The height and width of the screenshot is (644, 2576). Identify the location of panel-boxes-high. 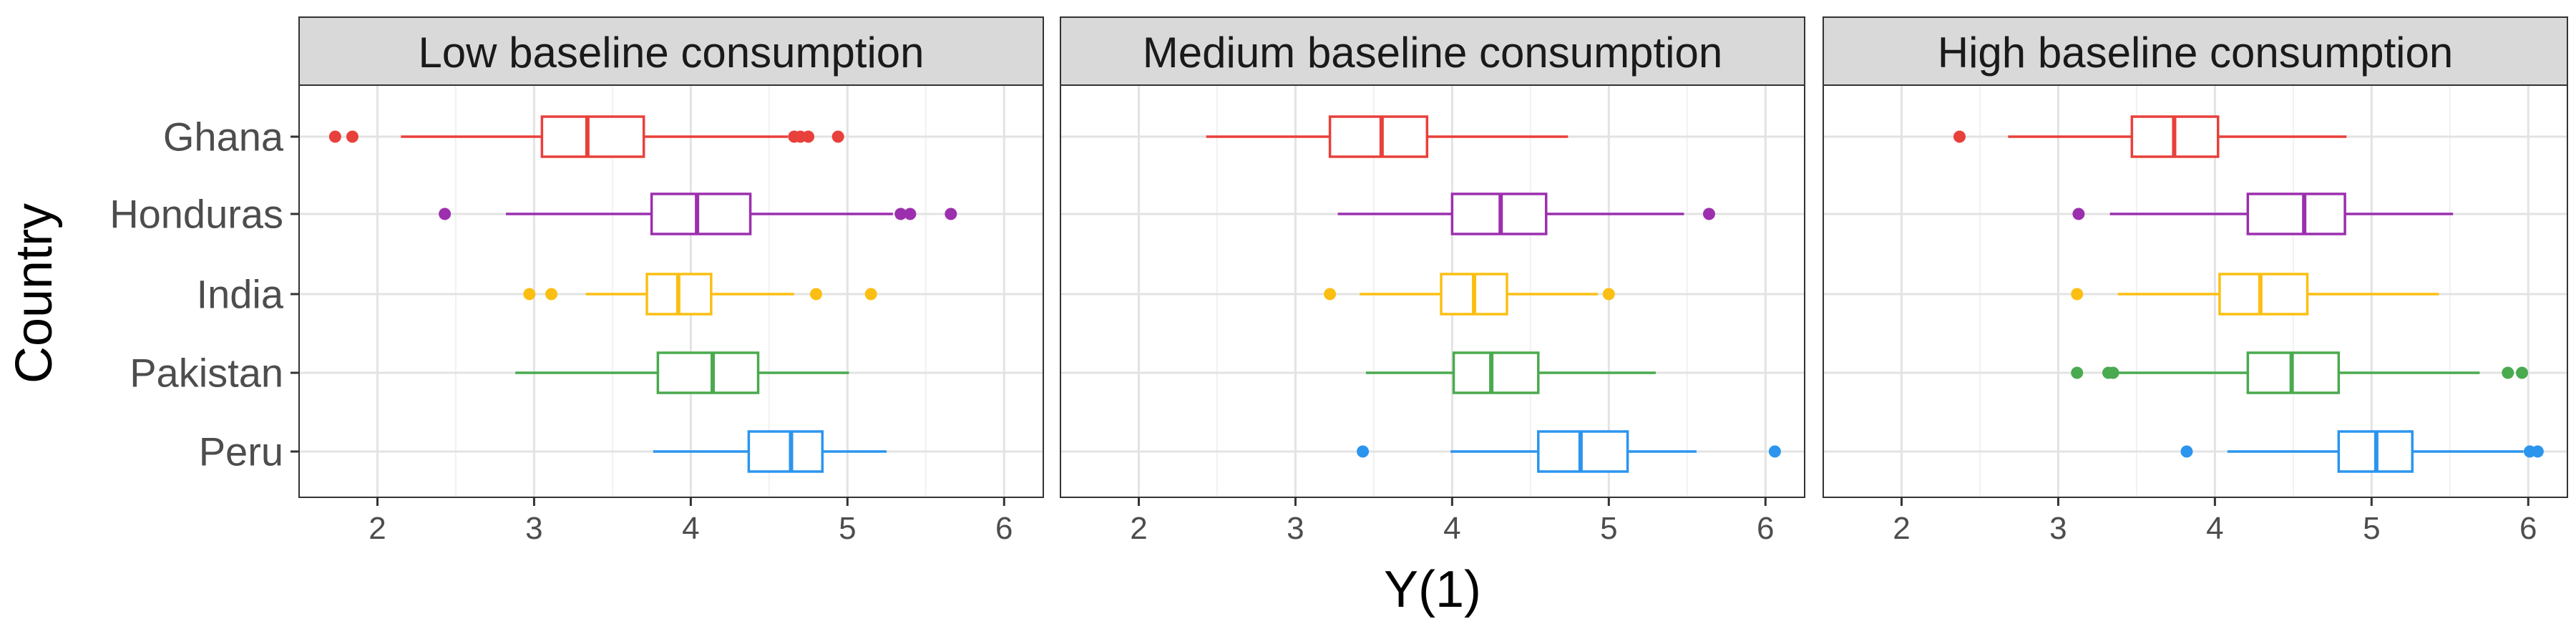
(2248, 294).